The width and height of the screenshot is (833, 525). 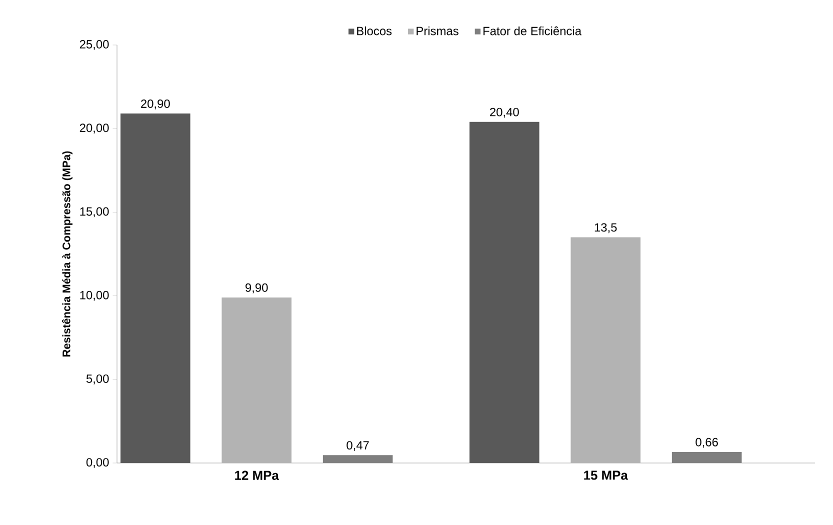 I want to click on data-label: 9,90, so click(x=257, y=288).